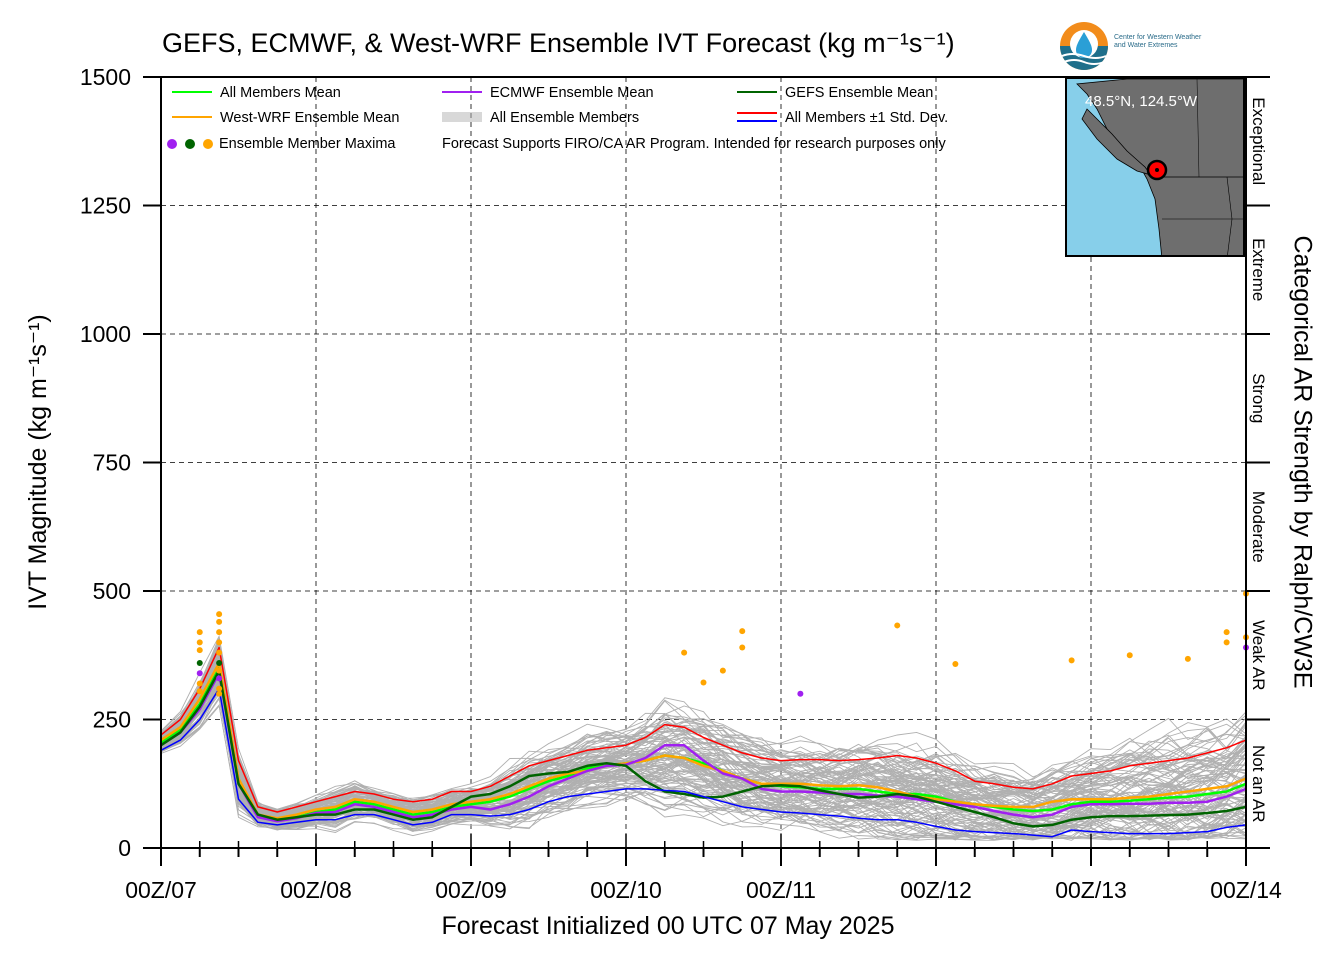 The image size is (1336, 962). I want to click on location-inset-map: 48.5°N, 124.5°W, so click(1155, 167).